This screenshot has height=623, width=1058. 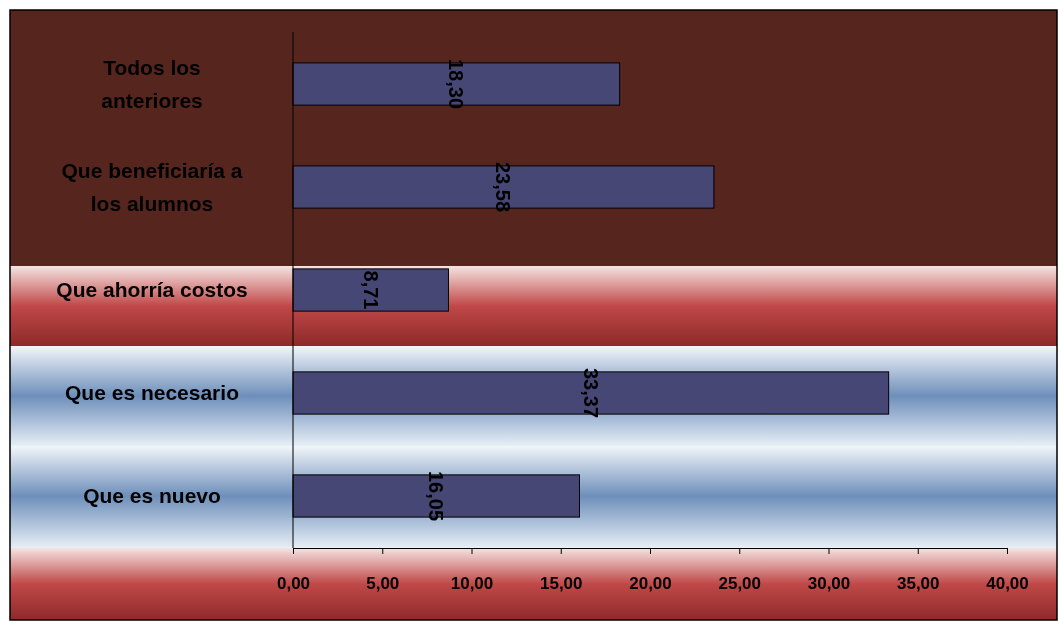 What do you see at coordinates (152, 186) in the screenshot?
I see `y-tick-label: Que beneficiaría a los alumnos` at bounding box center [152, 186].